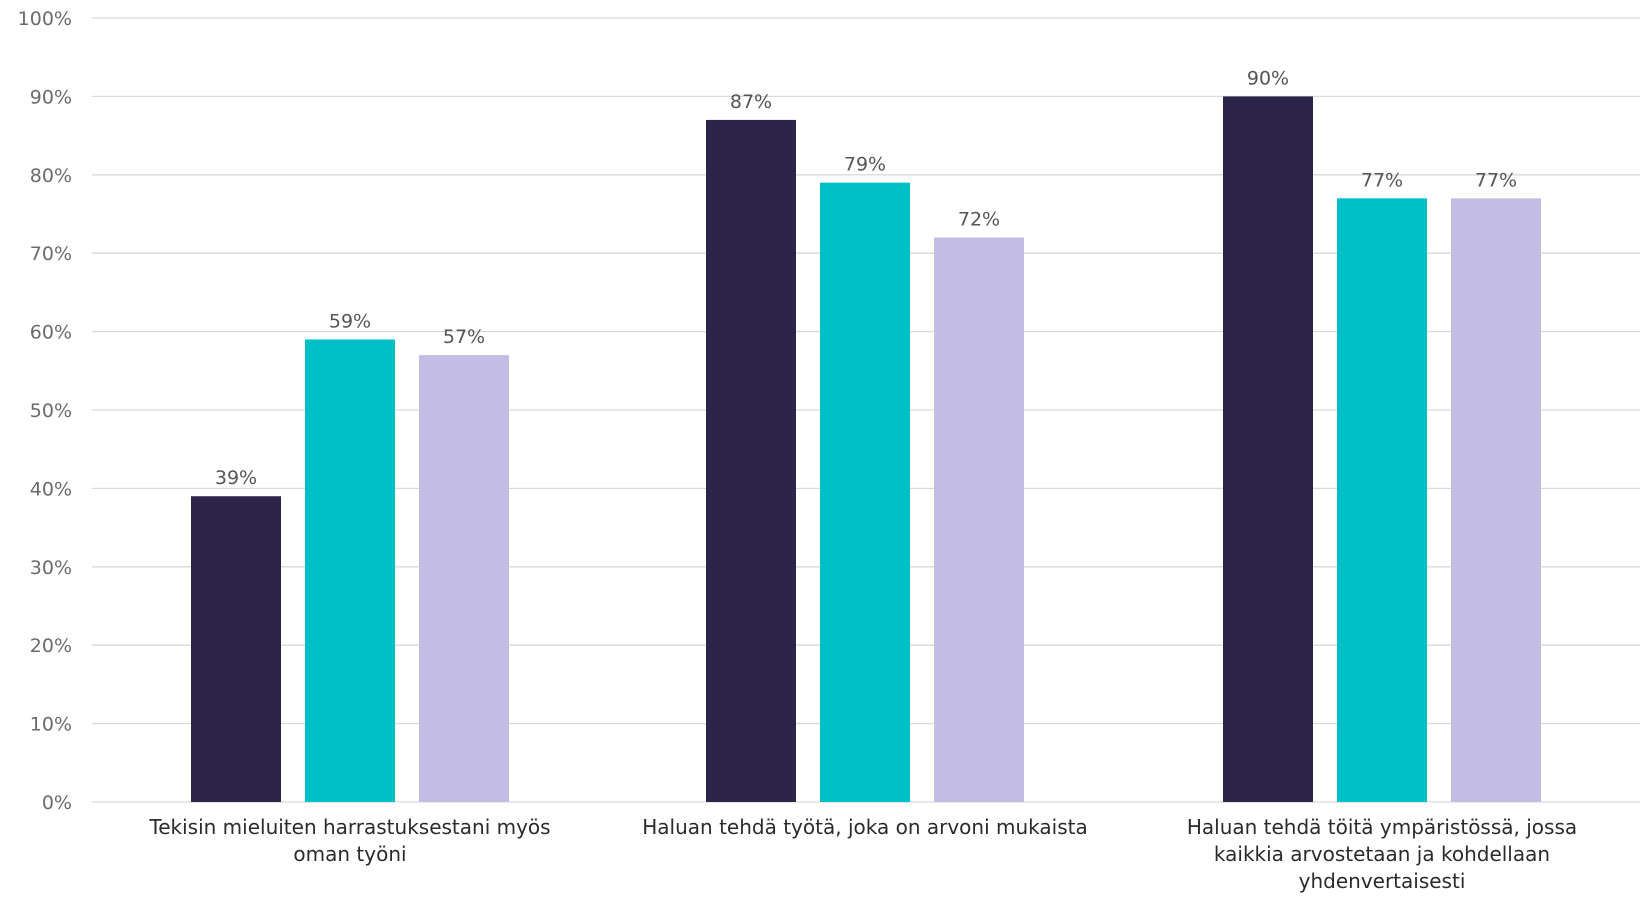  Describe the element at coordinates (1382, 827) in the screenshot. I see `x-category-label-line: Haluan tehdä töitä ympäristössä, jossa` at that location.